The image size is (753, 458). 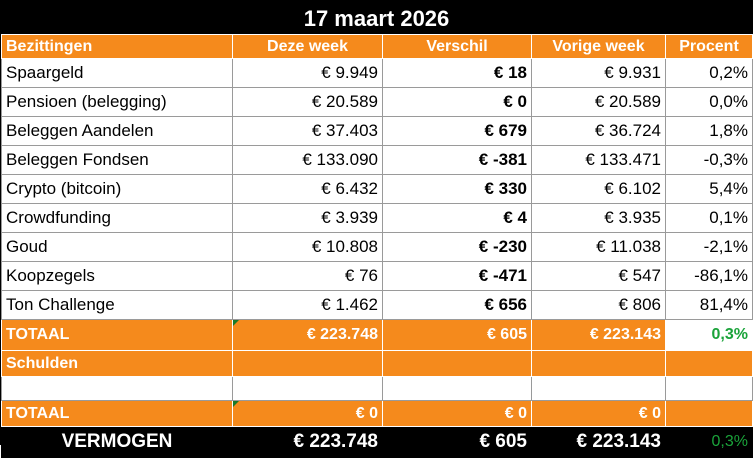 I want to click on net-worth-last-week: € 223.143, so click(x=598, y=442).